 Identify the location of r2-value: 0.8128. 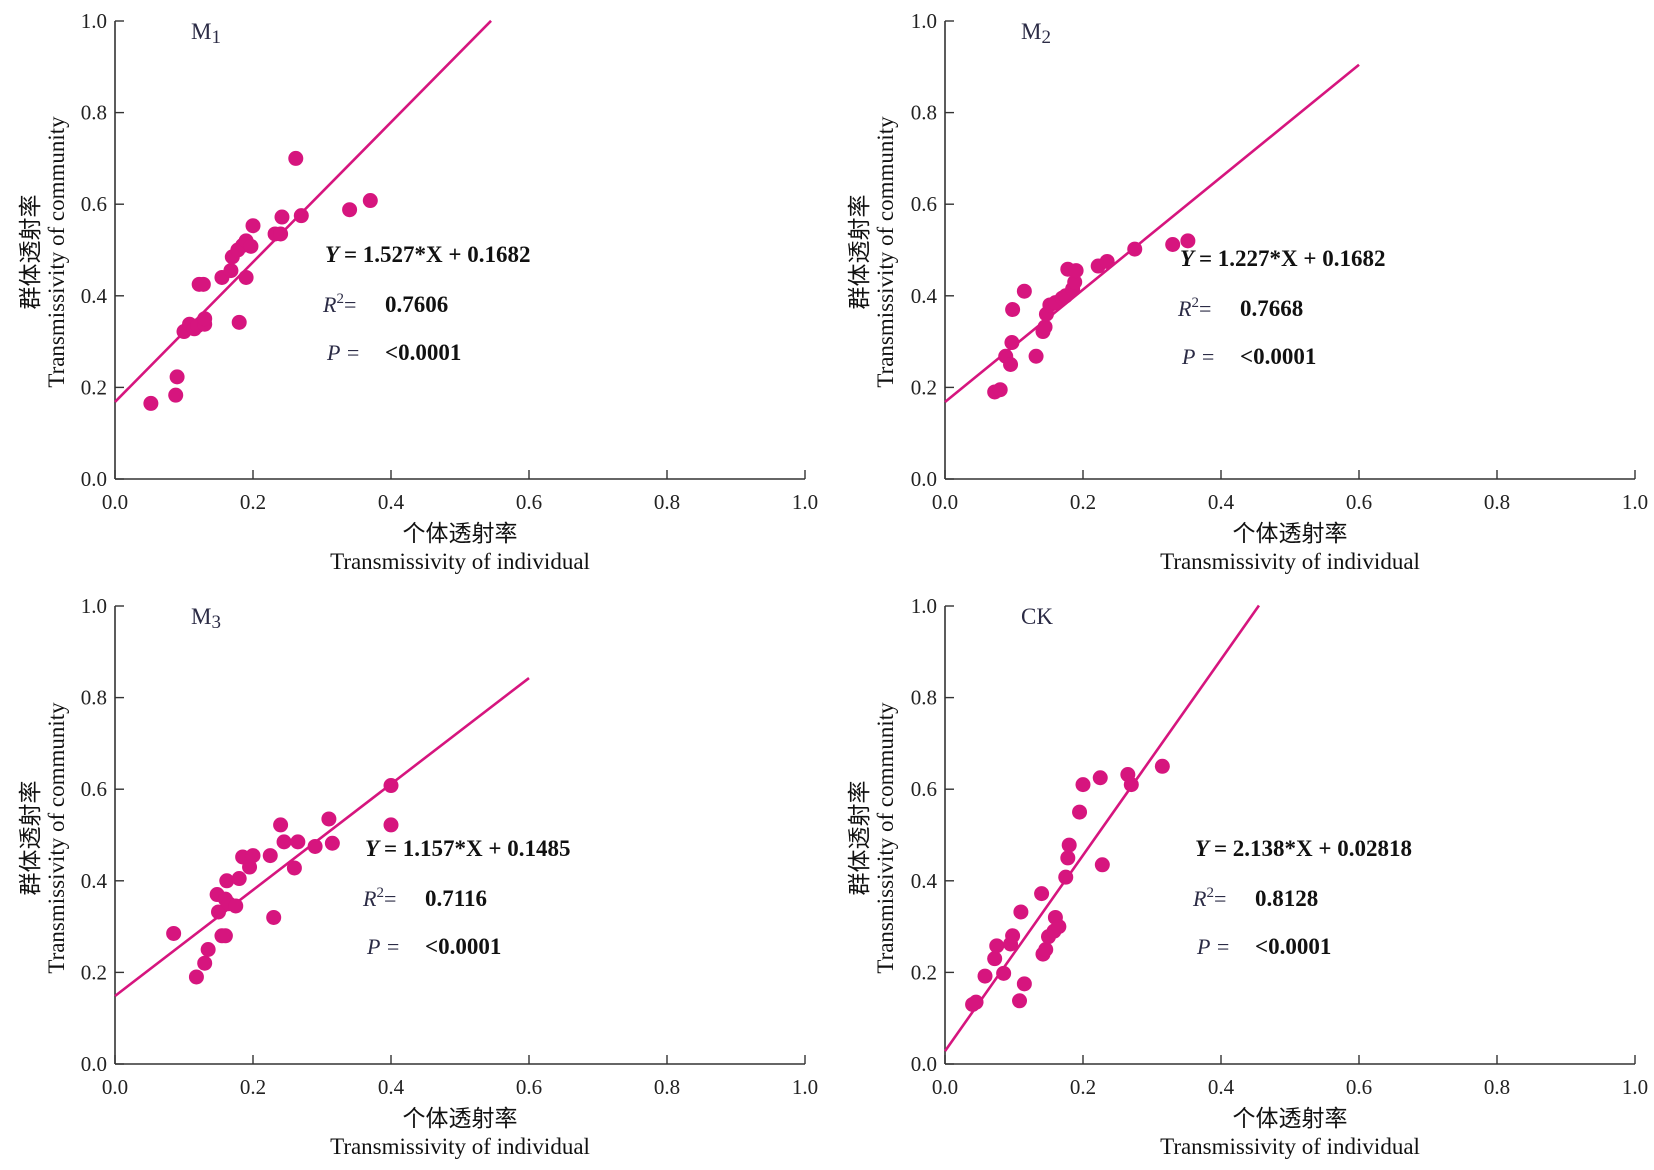
(1286, 898).